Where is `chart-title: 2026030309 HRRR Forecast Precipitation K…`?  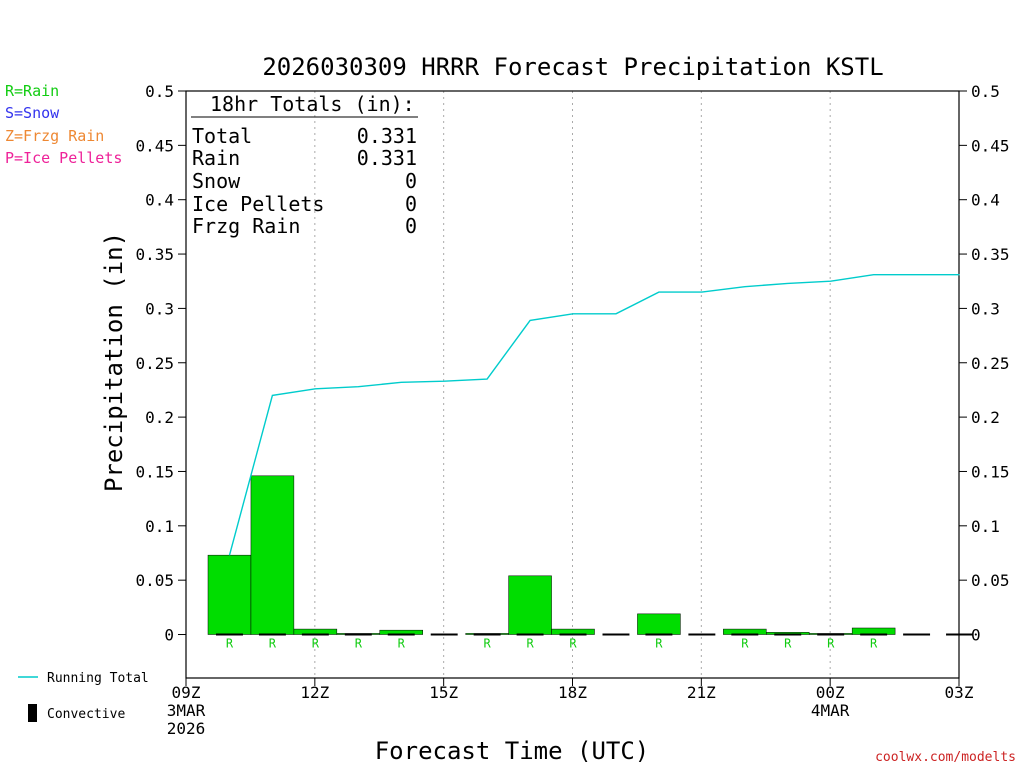
chart-title: 2026030309 HRRR Forecast Precipitation K… is located at coordinates (572, 67).